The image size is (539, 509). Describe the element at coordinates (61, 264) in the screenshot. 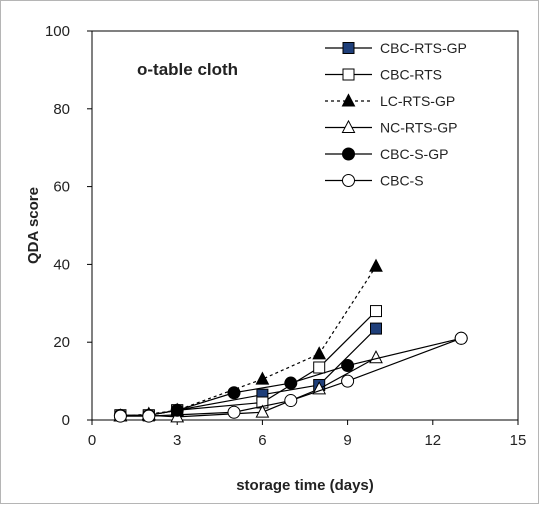

I see `y-tick-label: 40` at that location.